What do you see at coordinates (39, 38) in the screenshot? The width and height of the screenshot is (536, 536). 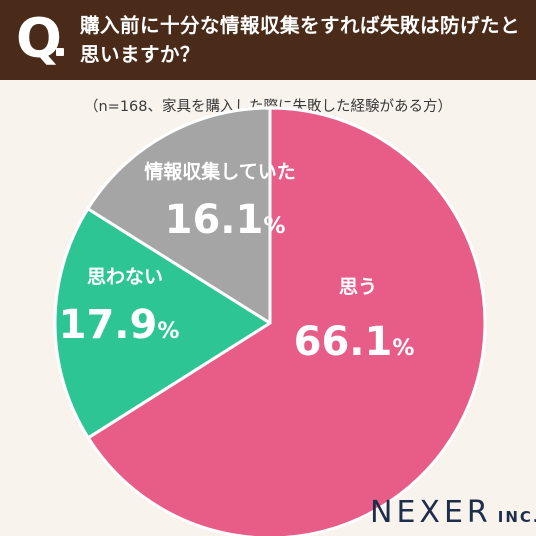 I see `q-mark: Q` at bounding box center [39, 38].